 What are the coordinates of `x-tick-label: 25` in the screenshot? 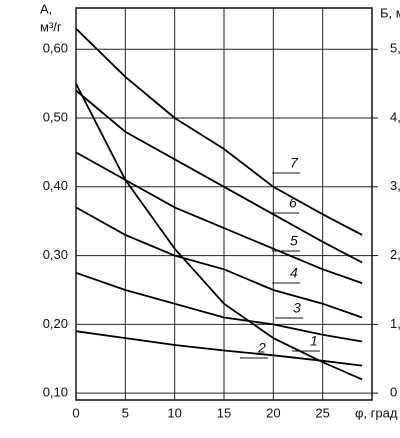 It's located at (322, 412).